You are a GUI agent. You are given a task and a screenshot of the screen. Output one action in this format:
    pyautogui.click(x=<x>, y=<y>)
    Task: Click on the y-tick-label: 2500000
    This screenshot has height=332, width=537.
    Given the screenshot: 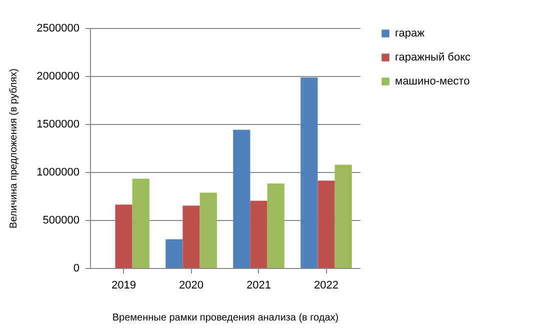 What is the action you would take?
    pyautogui.click(x=58, y=28)
    